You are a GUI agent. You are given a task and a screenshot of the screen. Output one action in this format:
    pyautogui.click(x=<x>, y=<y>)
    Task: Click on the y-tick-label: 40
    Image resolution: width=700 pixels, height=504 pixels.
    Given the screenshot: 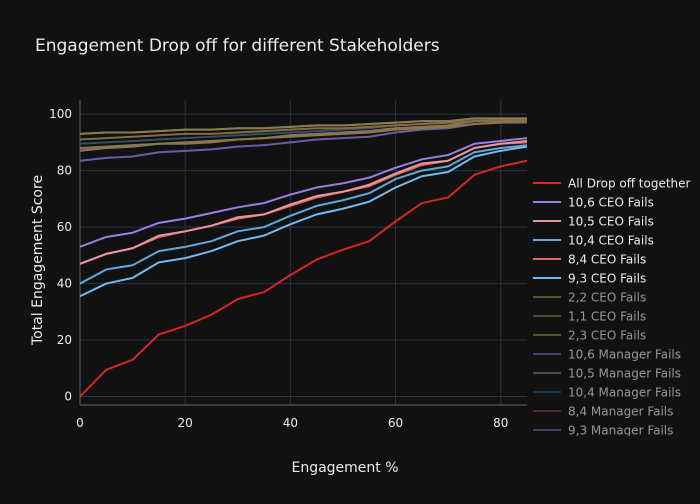 What is the action you would take?
    pyautogui.click(x=64, y=284)
    